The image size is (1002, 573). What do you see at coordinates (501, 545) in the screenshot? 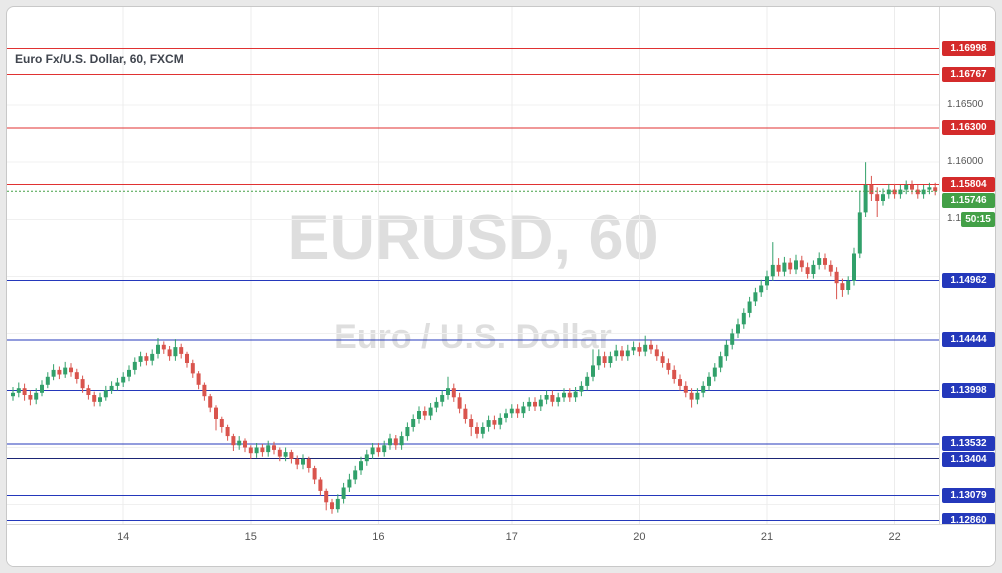
I see `time-axis: 14 15 16 17 20 21 22` at bounding box center [501, 545].